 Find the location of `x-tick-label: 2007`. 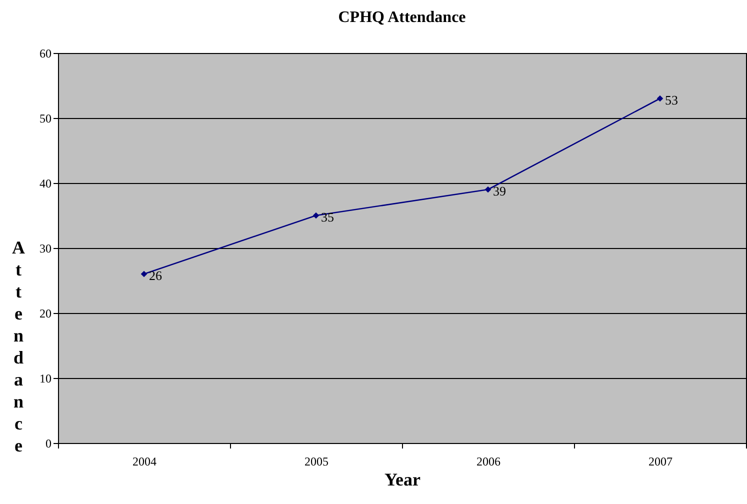

x-tick-label: 2007 is located at coordinates (660, 461).